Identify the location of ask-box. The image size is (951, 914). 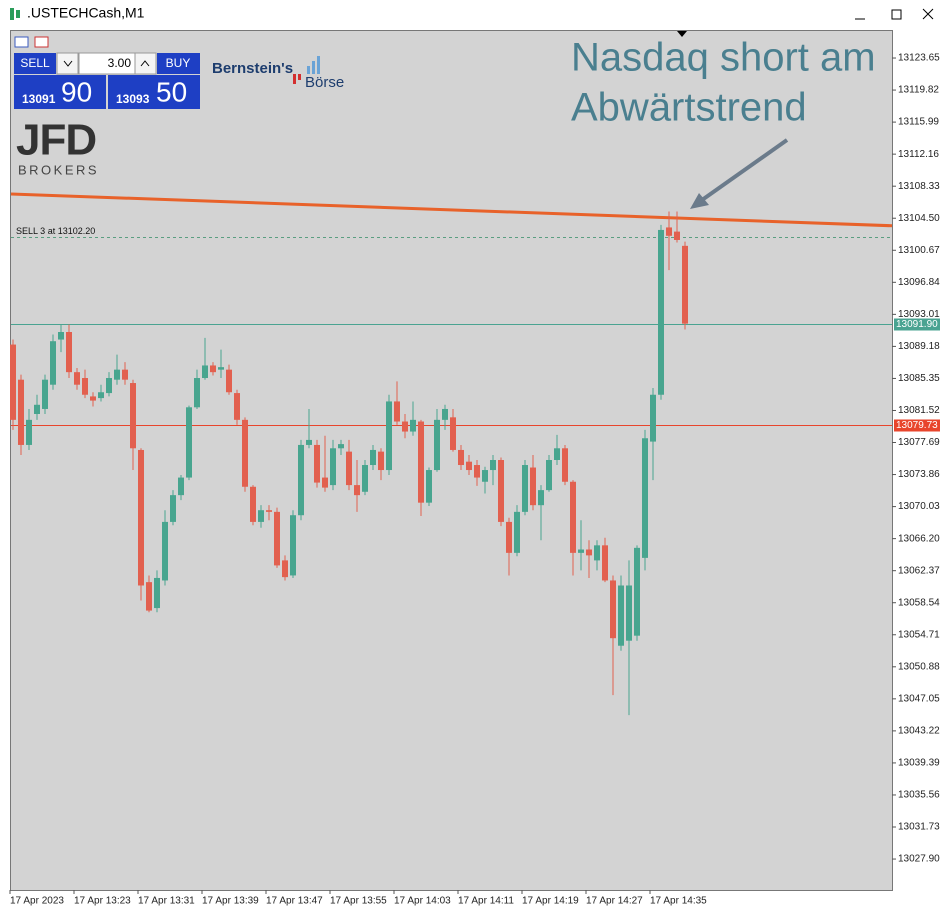
(154, 92).